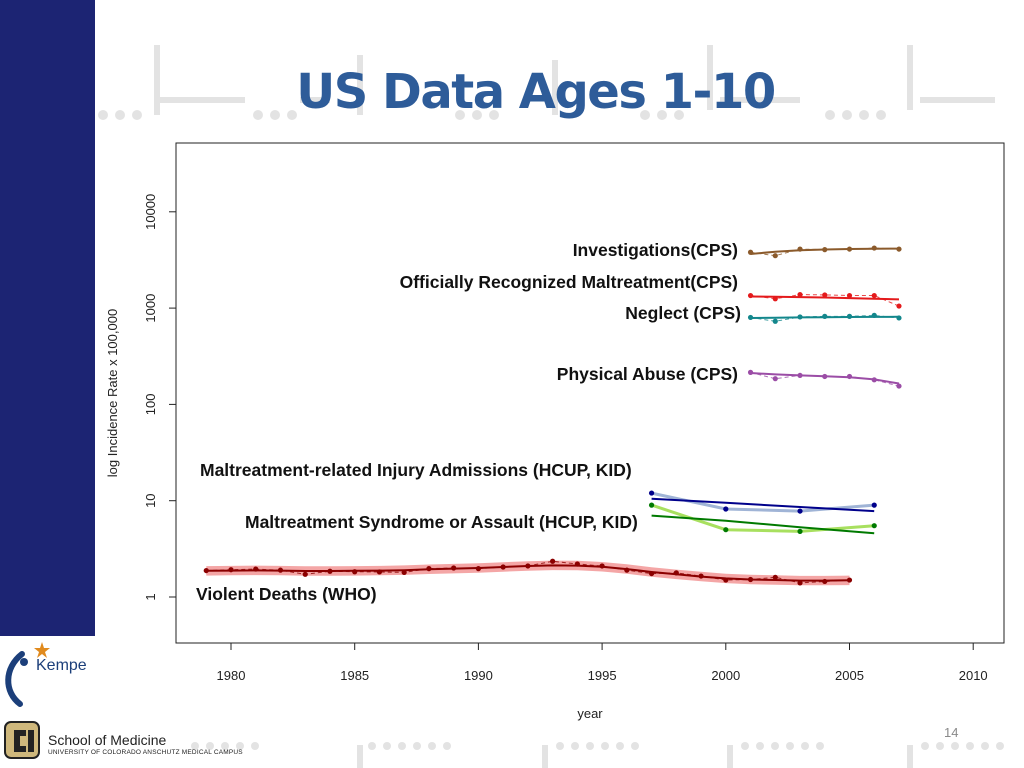 The width and height of the screenshot is (1024, 768). I want to click on x-axis-label: year, so click(590, 713).